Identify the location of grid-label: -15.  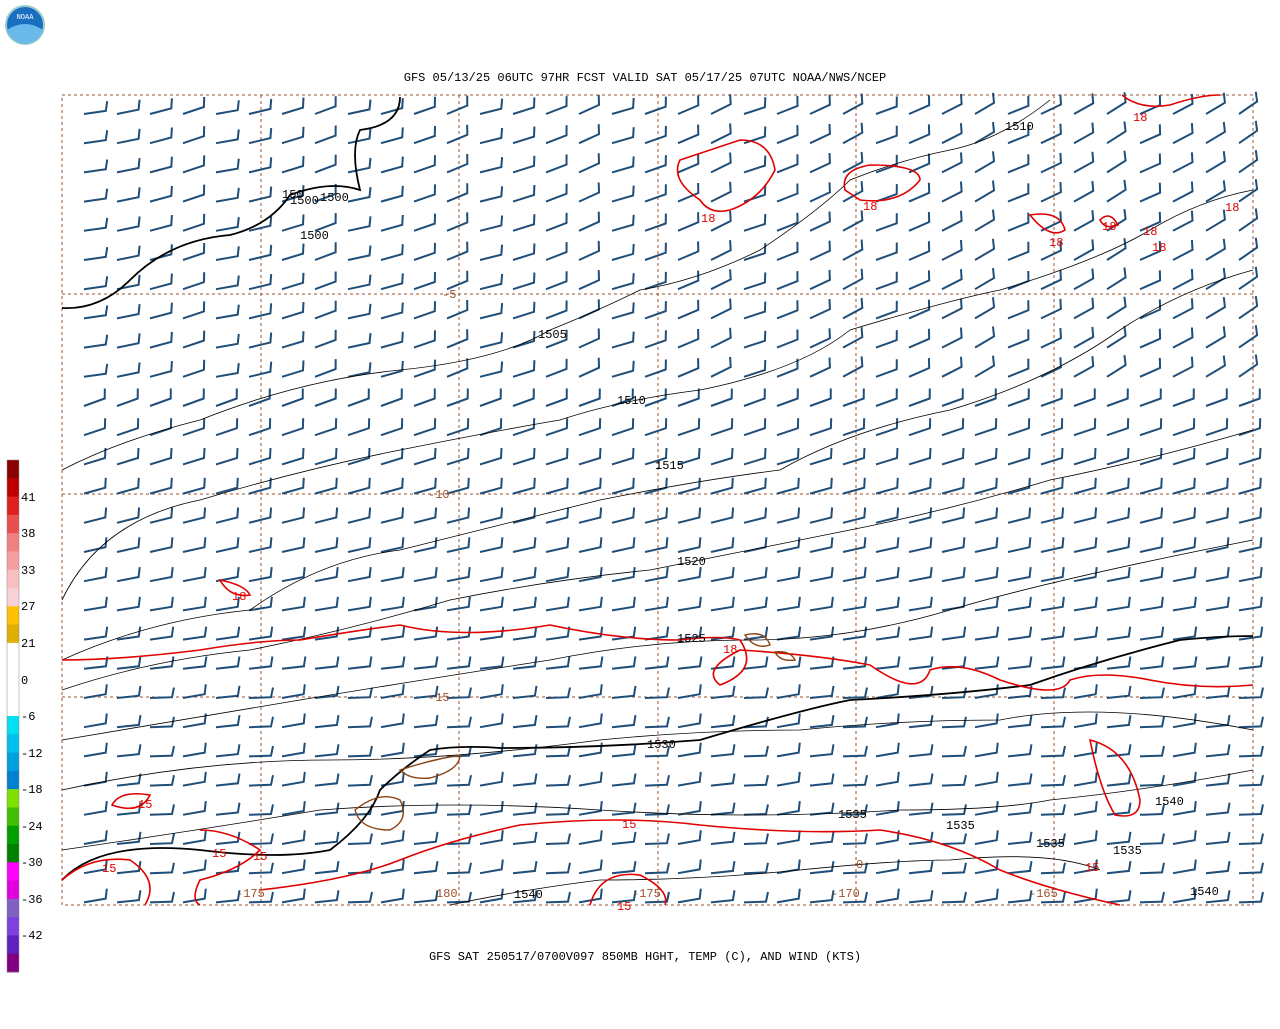
(439, 698).